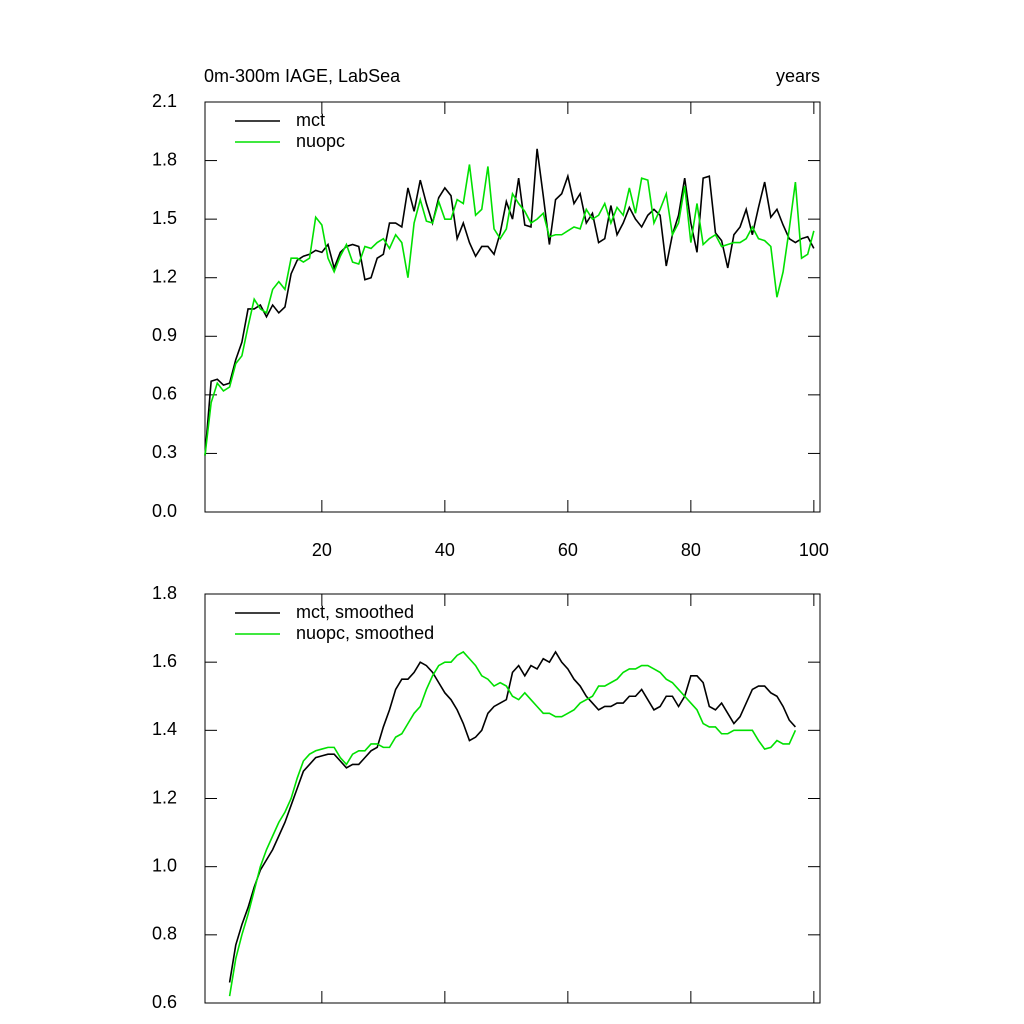 The height and width of the screenshot is (1024, 1024). What do you see at coordinates (568, 550) in the screenshot?
I see `x-tick-label: 60` at bounding box center [568, 550].